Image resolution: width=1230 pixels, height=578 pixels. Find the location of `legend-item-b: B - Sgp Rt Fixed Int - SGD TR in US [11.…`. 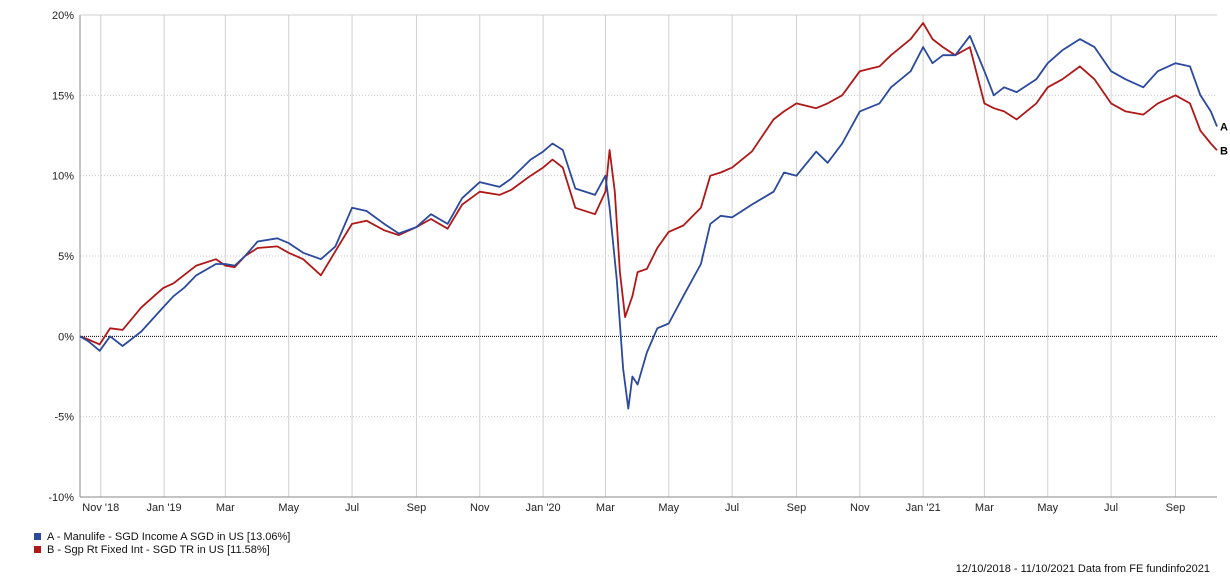

legend-item-b: B - Sgp Rt Fixed Int - SGD TR in US [11.… is located at coordinates (162, 549).